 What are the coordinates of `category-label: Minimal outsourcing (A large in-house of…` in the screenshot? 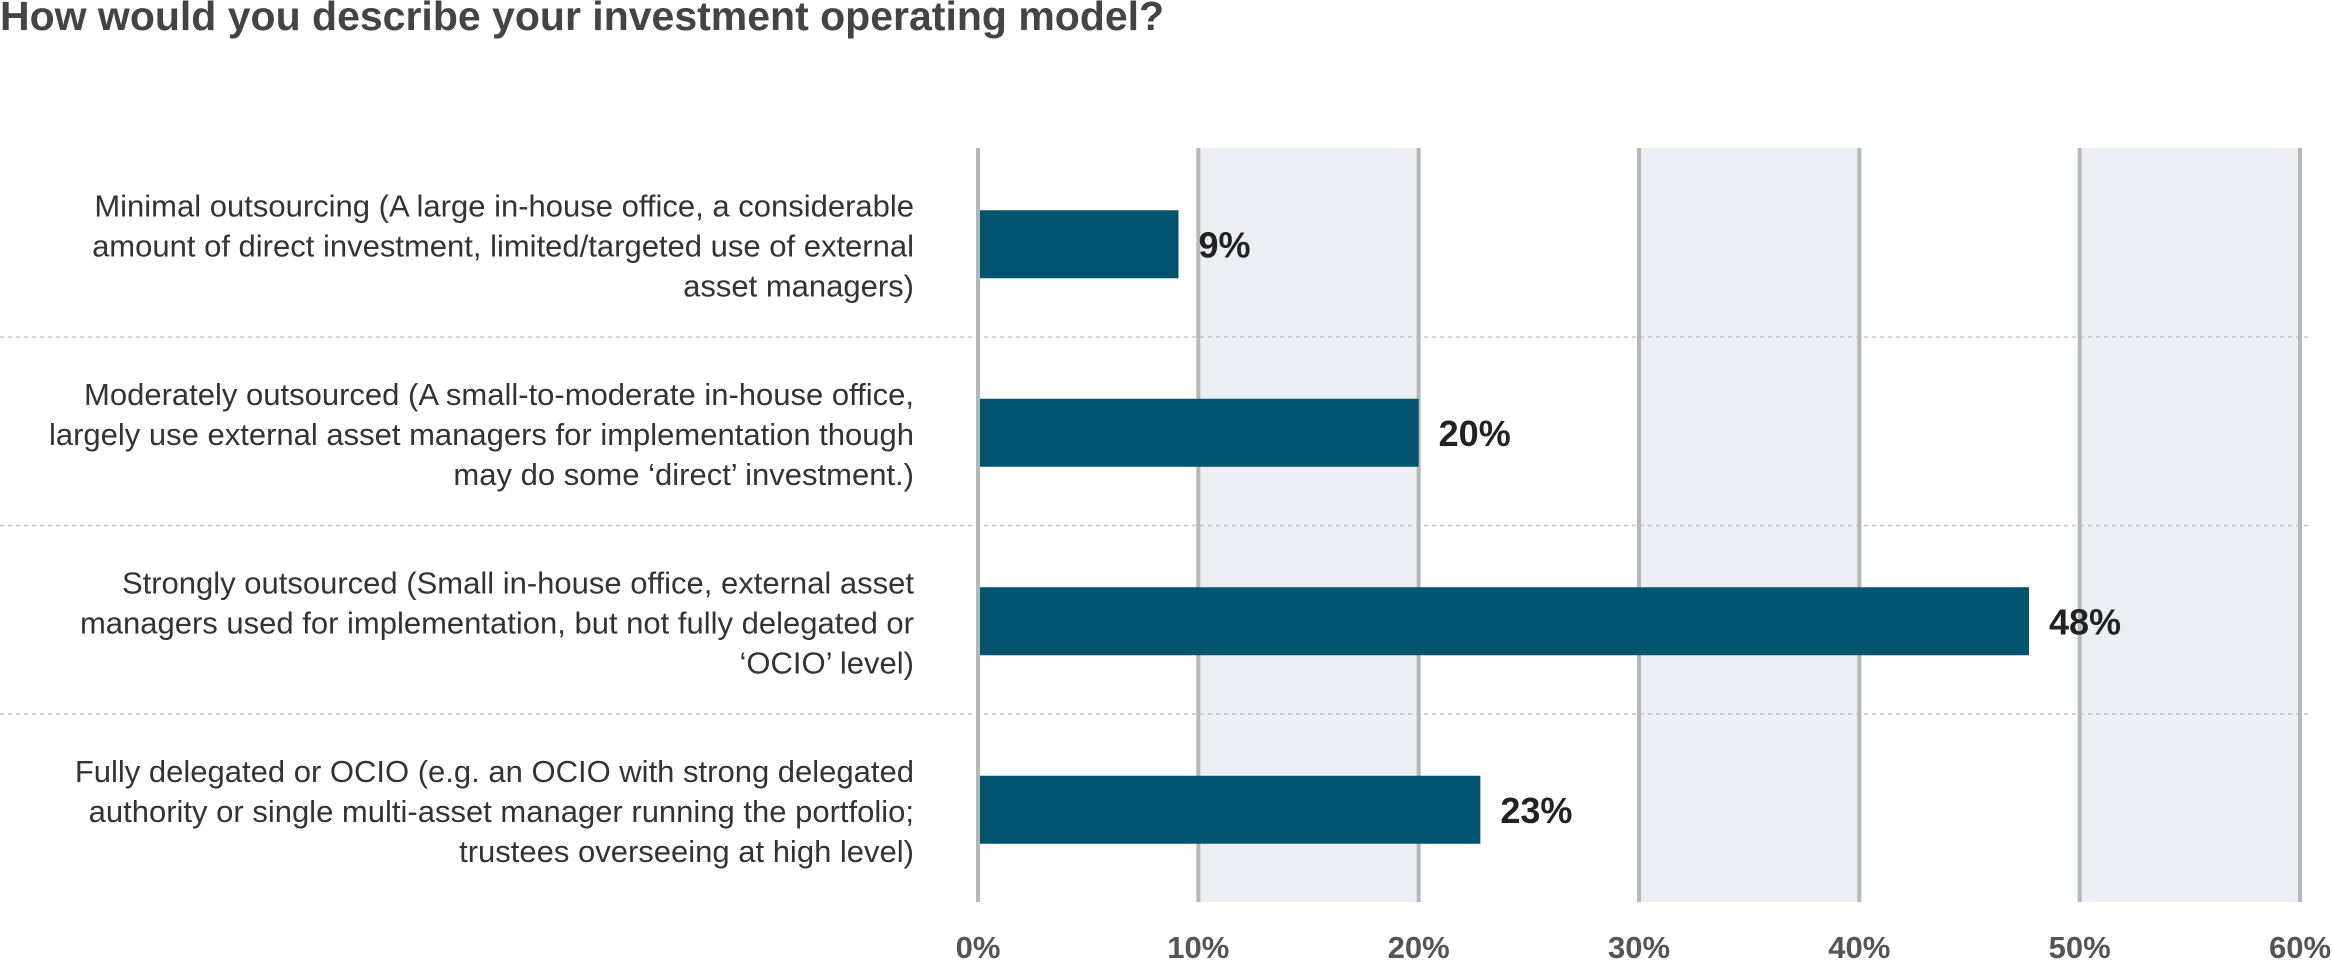 It's located at (503, 245).